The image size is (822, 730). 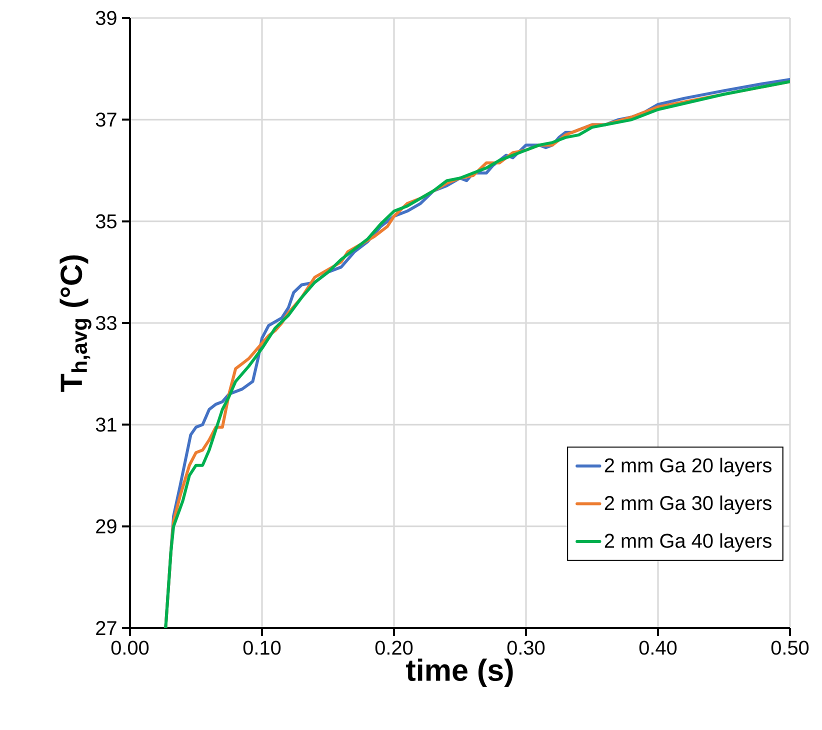 I want to click on x-tick-label: 0.30, so click(x=526, y=647).